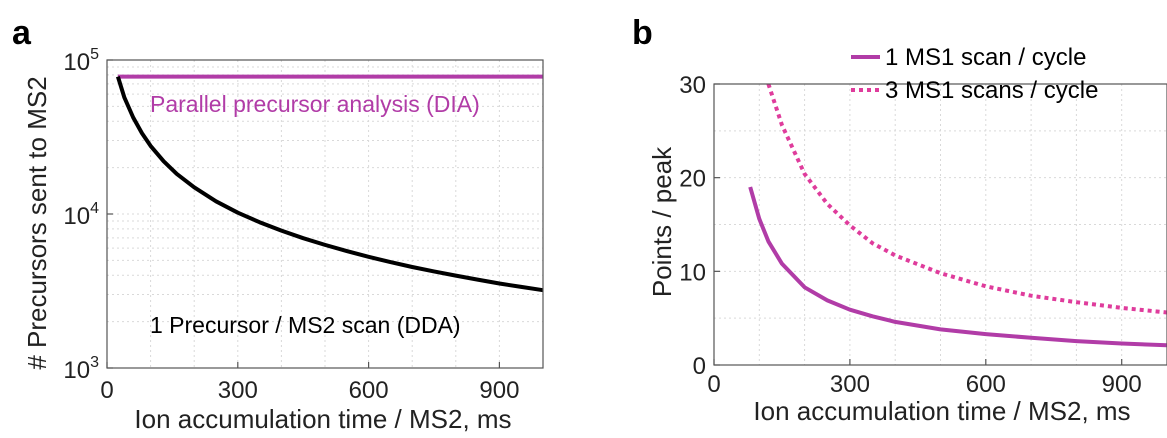  What do you see at coordinates (642, 33) in the screenshot?
I see `panel-label-b: b` at bounding box center [642, 33].